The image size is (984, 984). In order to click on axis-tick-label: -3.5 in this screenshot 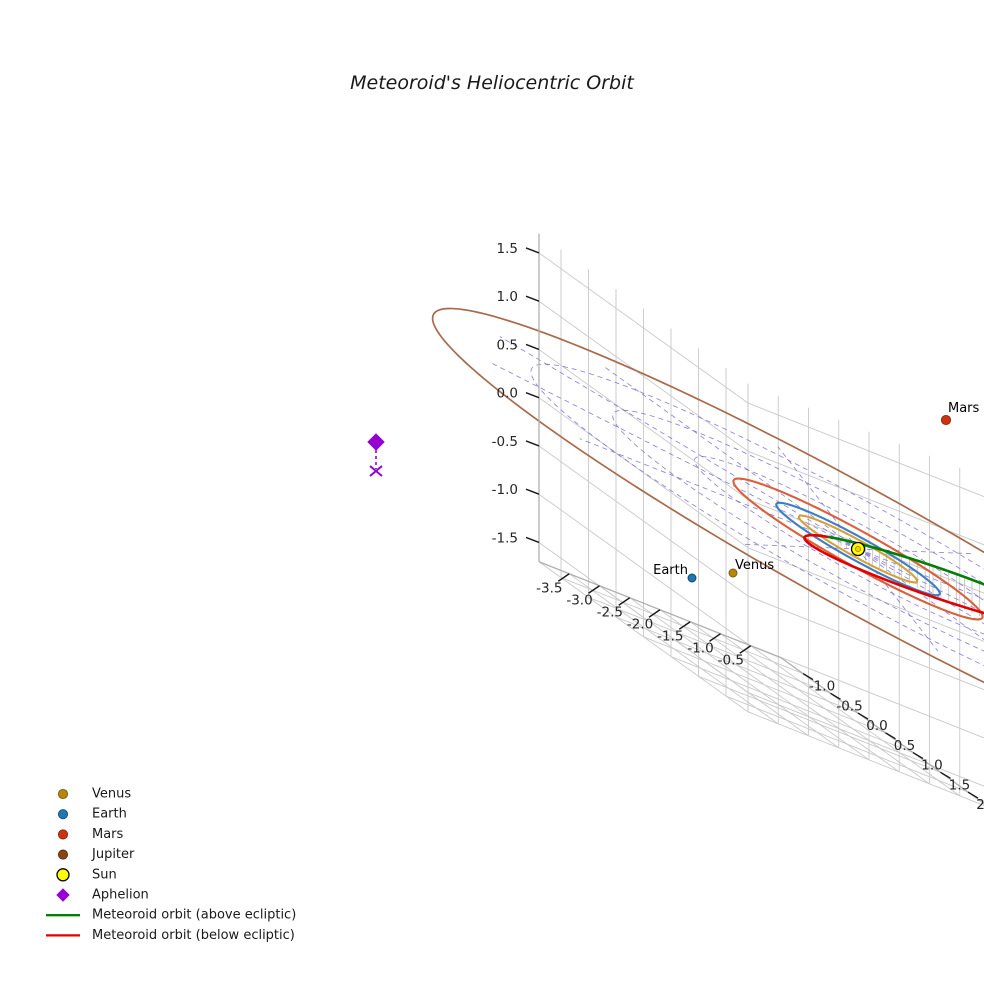, I will do `click(549, 588)`.